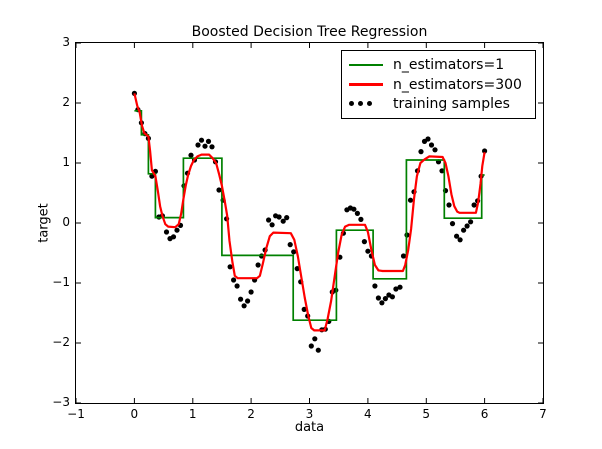  I want to click on y-tick-label: −1, so click(61, 282).